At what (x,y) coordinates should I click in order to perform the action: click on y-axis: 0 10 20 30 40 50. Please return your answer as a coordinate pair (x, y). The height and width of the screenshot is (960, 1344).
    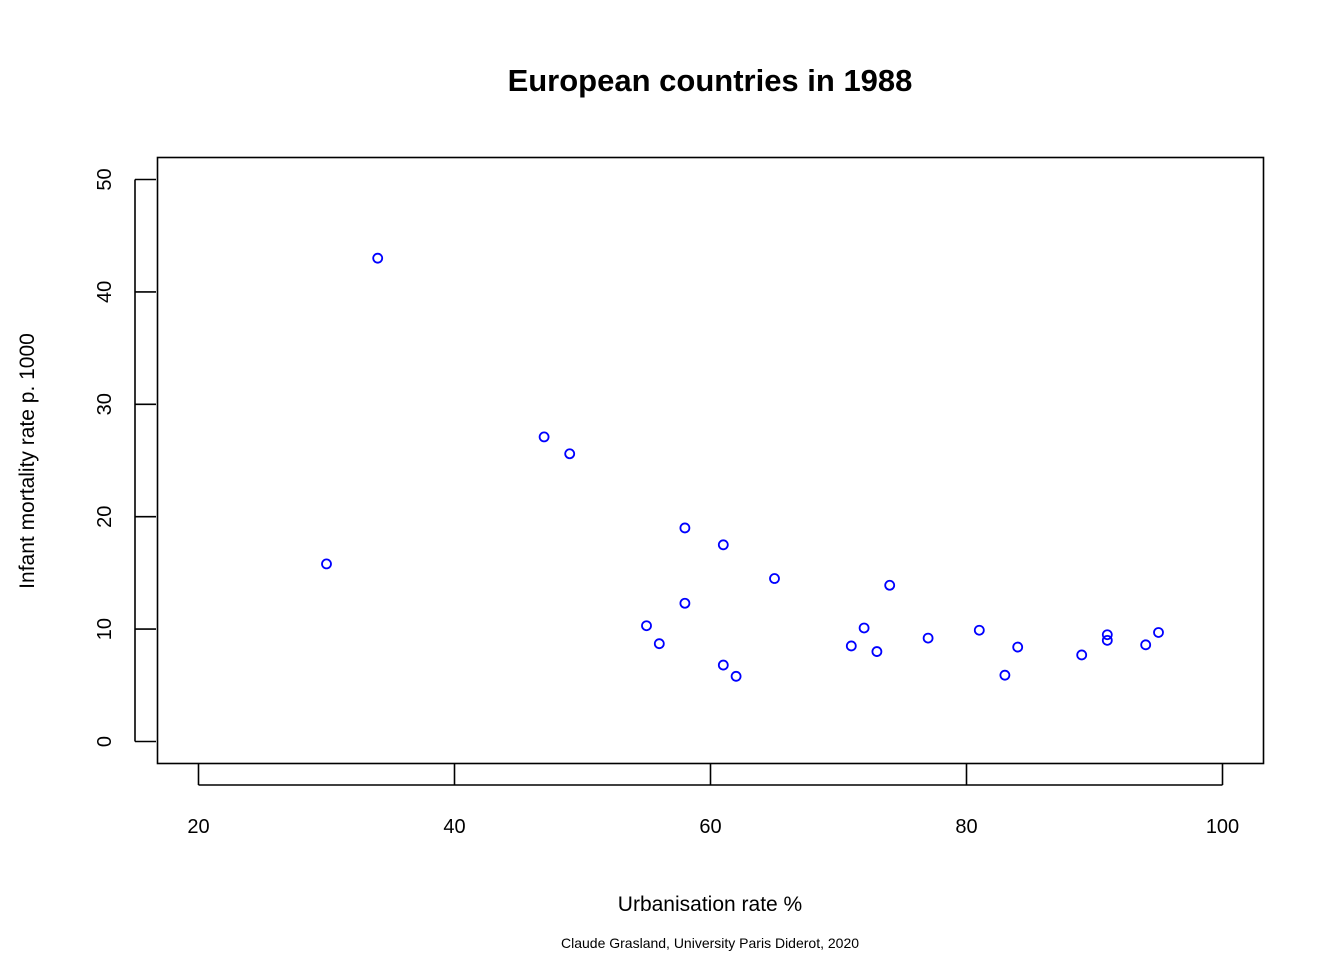
    Looking at the image, I should click on (125, 457).